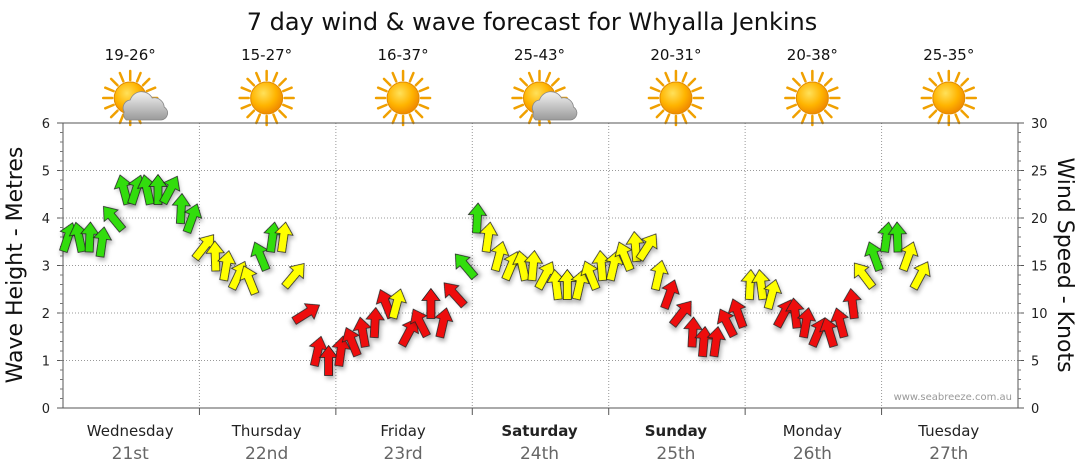 The width and height of the screenshot is (1080, 475). Describe the element at coordinates (403, 454) in the screenshot. I see `day-date-label: 23rd` at that location.